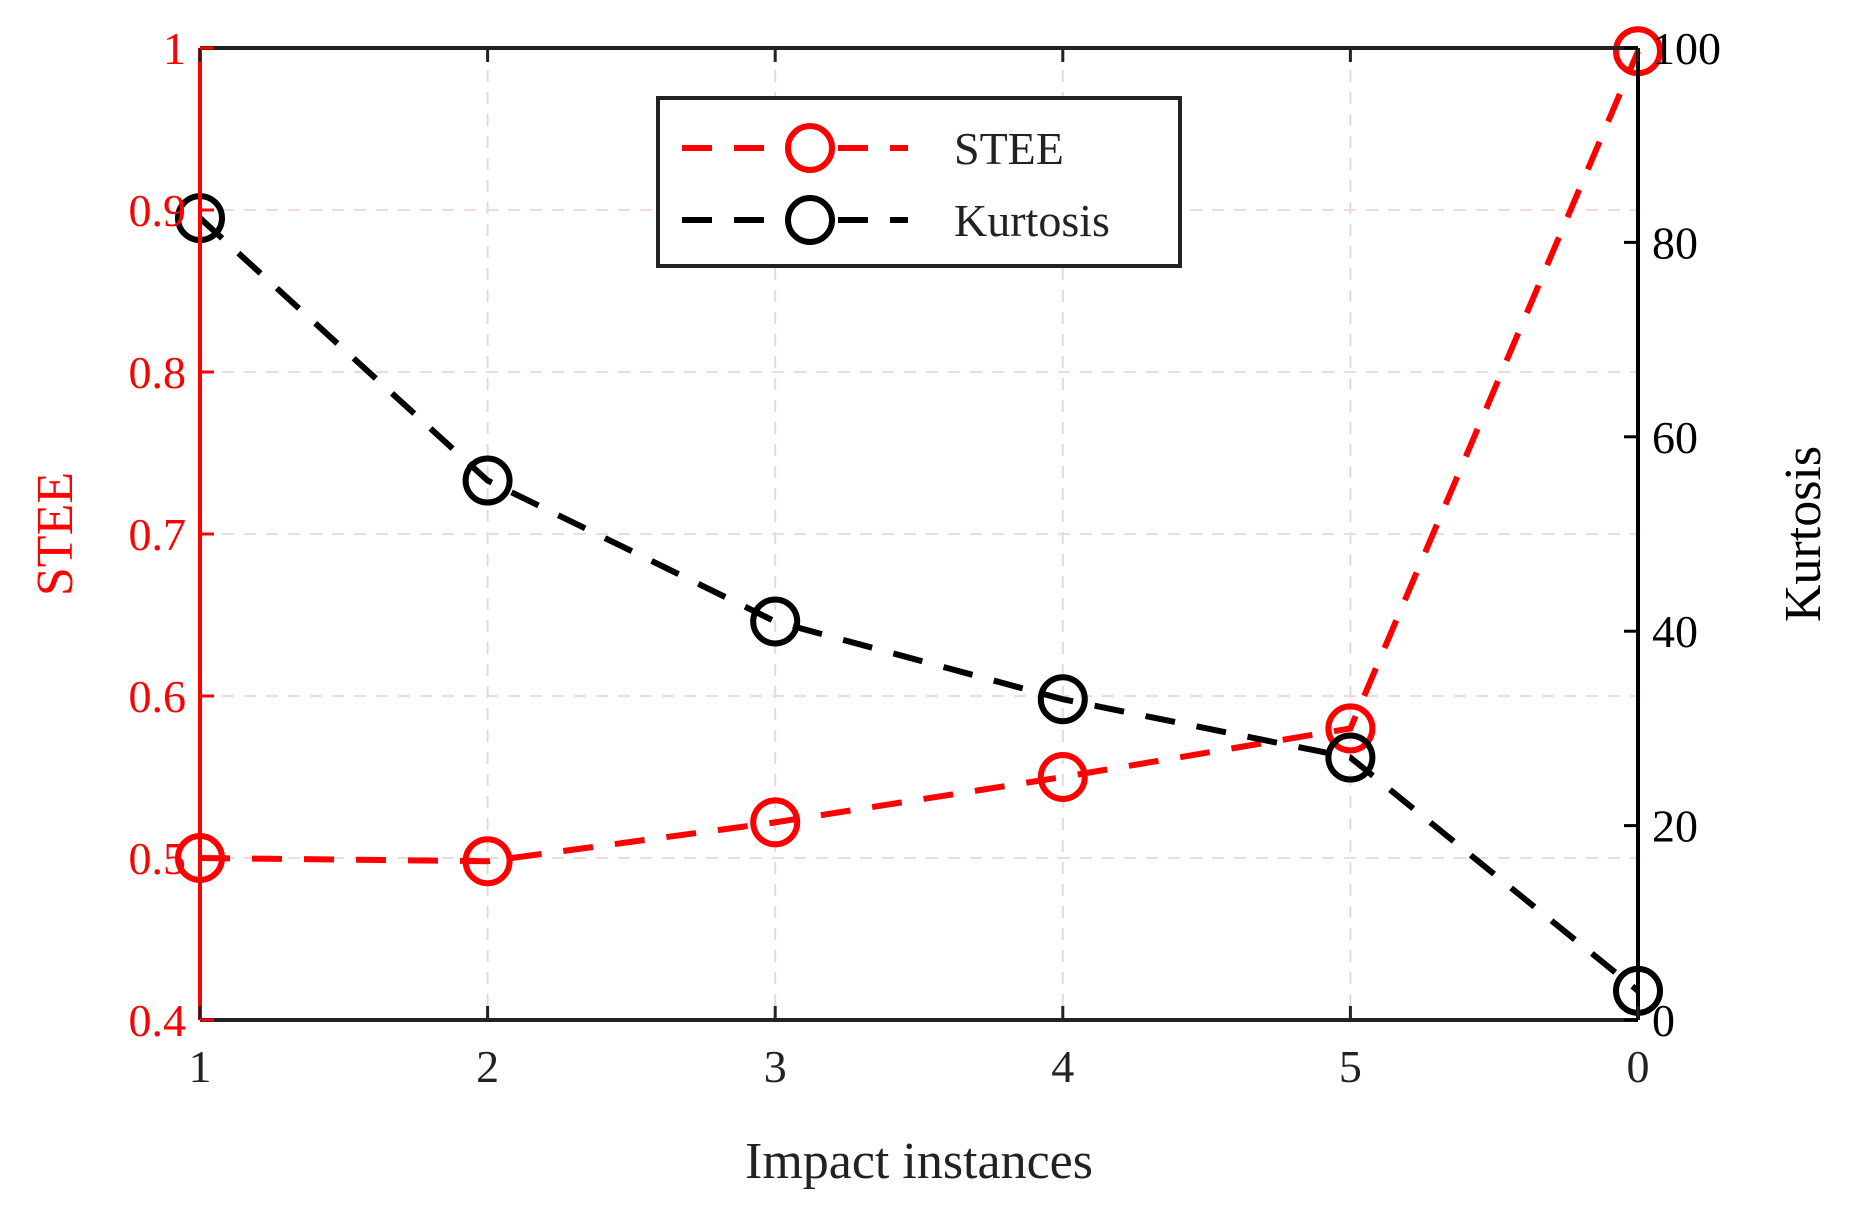 This screenshot has height=1209, width=1849. What do you see at coordinates (896, 220) in the screenshot?
I see `legend-entry-kurtosis: Kurtosis` at bounding box center [896, 220].